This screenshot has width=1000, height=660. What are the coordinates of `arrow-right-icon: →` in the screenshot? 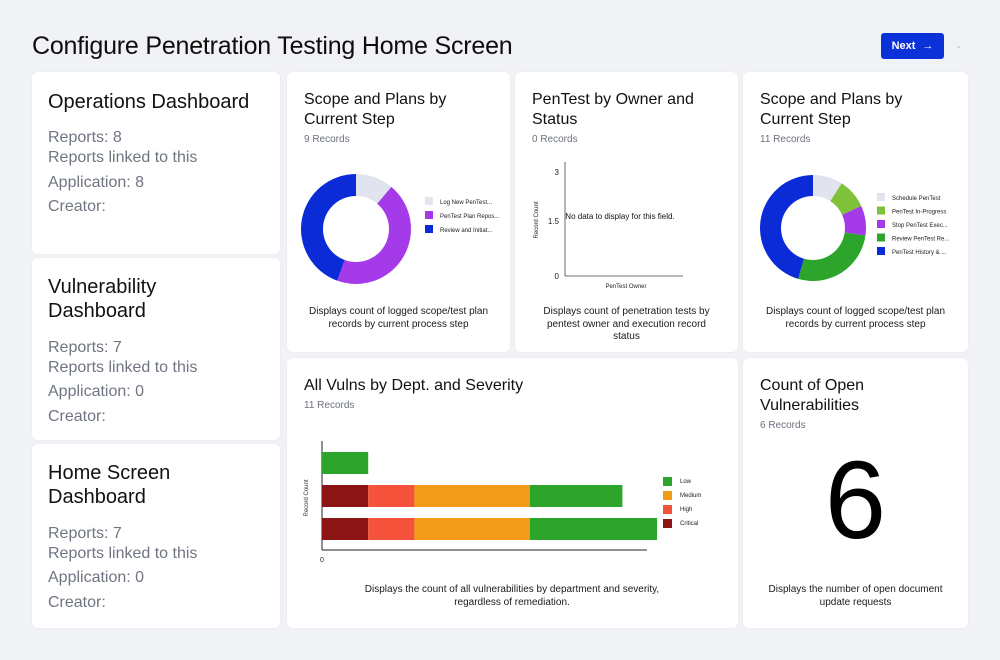 It's located at (928, 46).